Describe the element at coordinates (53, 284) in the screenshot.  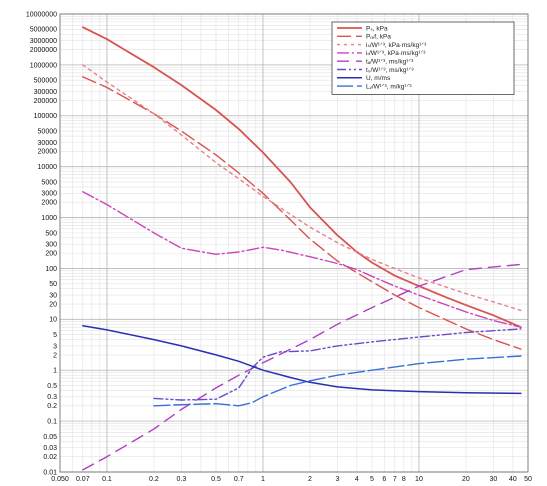
I see `y-tick-label: 50` at that location.